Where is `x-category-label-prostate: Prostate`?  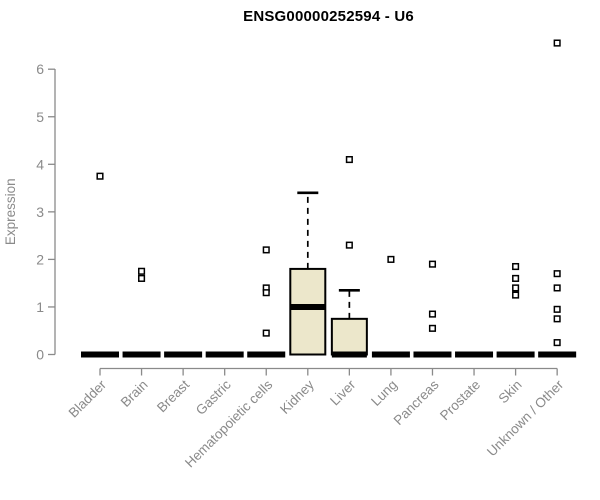
x-category-label-prostate: Prostate is located at coordinates (460, 400).